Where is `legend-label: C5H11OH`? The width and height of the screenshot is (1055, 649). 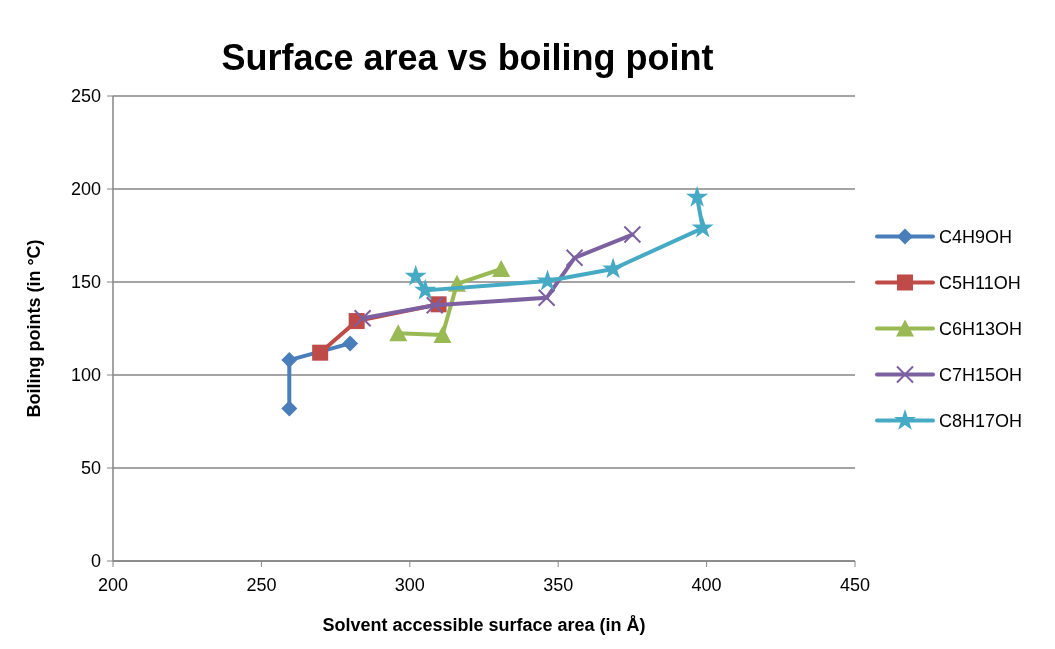
legend-label: C5H11OH is located at coordinates (980, 282).